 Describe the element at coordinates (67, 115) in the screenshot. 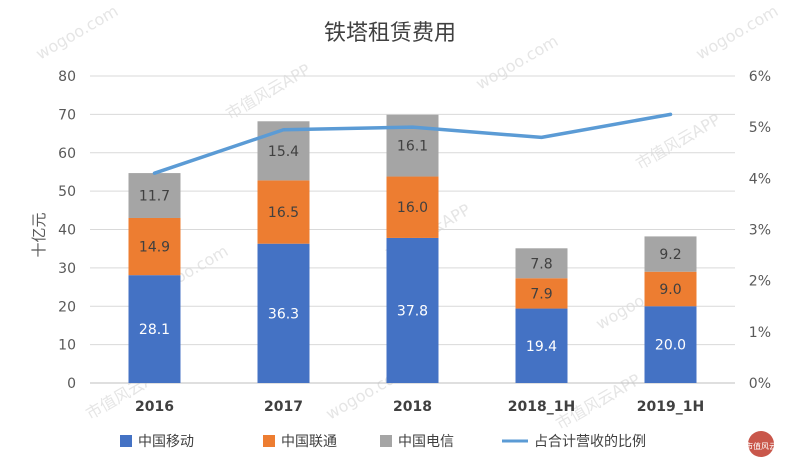

I see `y-tick-label: 70` at that location.